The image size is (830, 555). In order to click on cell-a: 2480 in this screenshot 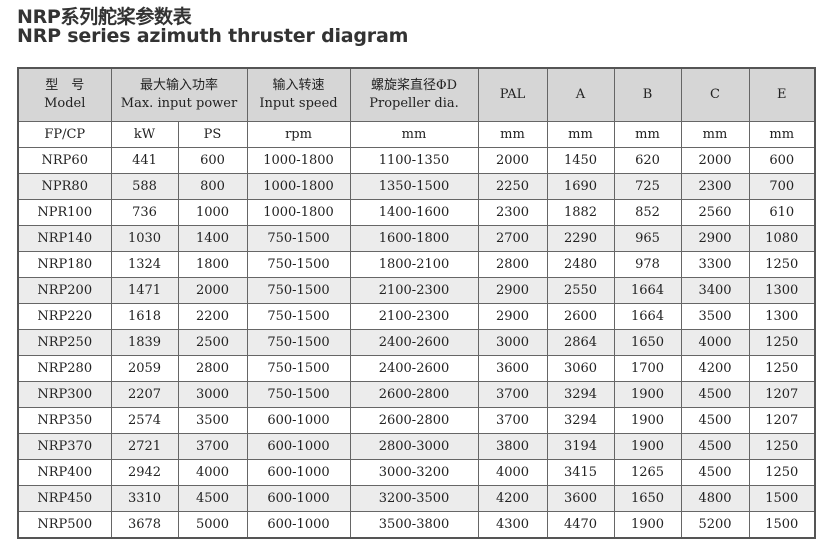, I will do `click(580, 264)`.